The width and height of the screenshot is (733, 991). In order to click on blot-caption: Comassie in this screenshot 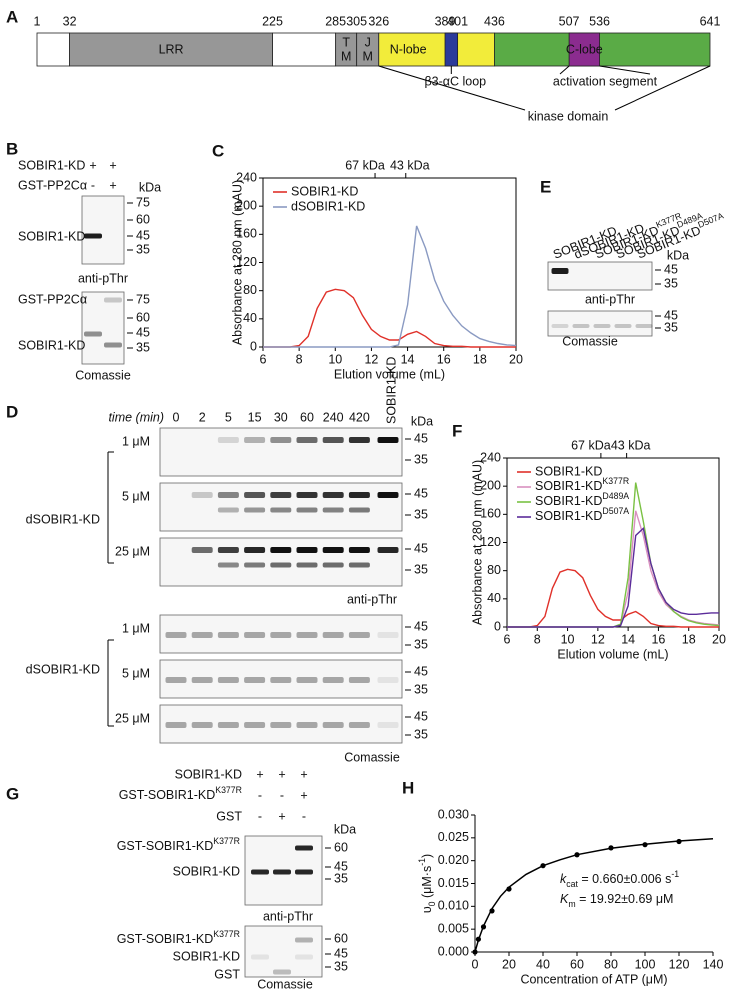, I will do `click(285, 984)`.